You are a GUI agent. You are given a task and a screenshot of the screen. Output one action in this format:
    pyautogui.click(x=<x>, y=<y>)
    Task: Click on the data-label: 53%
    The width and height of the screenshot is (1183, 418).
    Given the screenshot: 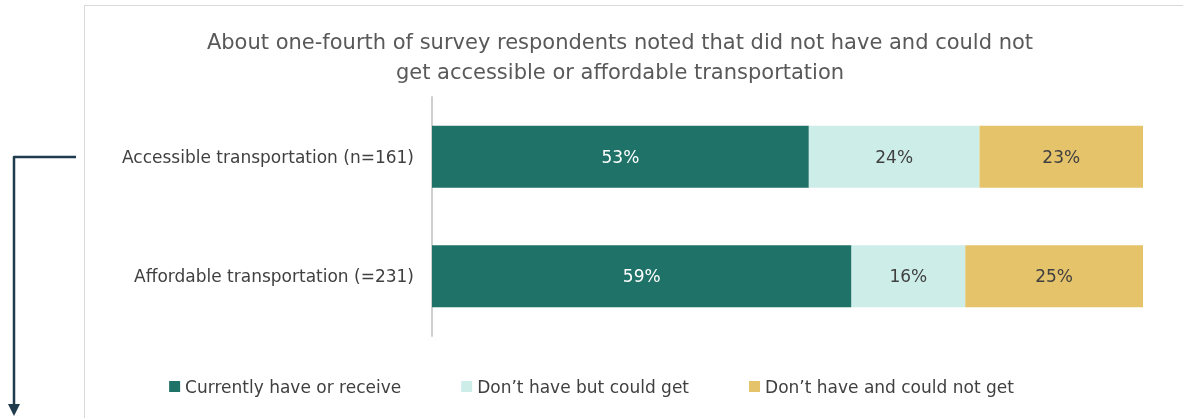 What is the action you would take?
    pyautogui.click(x=620, y=156)
    